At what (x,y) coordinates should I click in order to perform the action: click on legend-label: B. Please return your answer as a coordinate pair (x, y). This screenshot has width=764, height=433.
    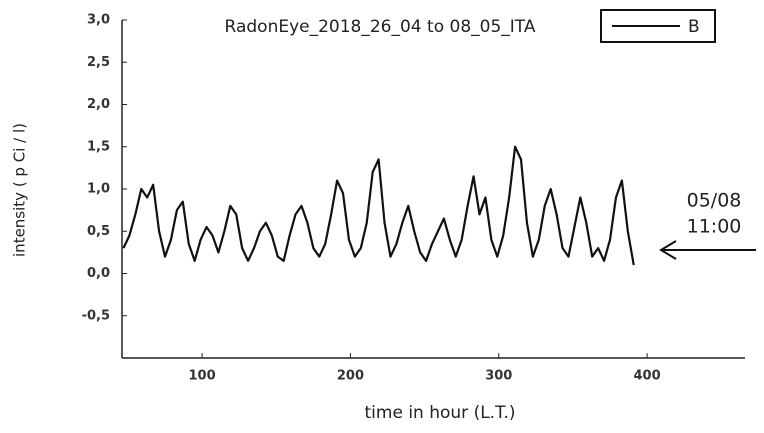
    Looking at the image, I should click on (694, 27).